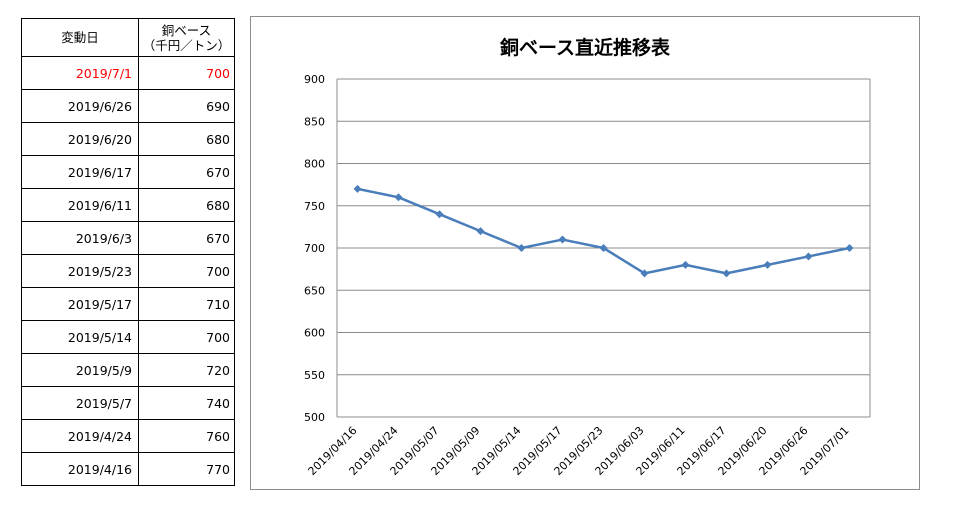 Image resolution: width=956 pixels, height=522 pixels. I want to click on y-tick-label: 650, so click(314, 290).